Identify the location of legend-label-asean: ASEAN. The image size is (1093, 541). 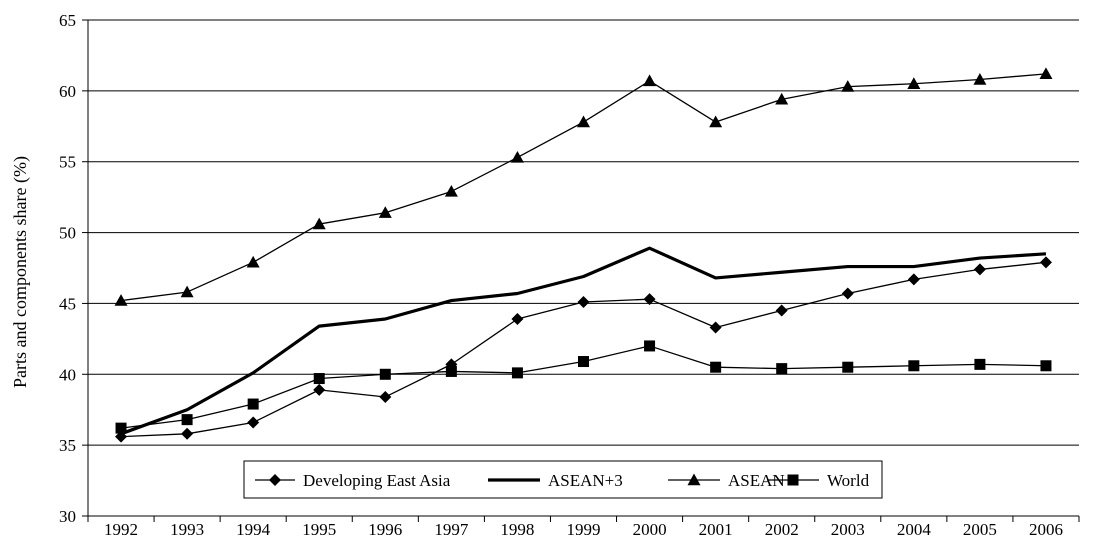
(756, 480).